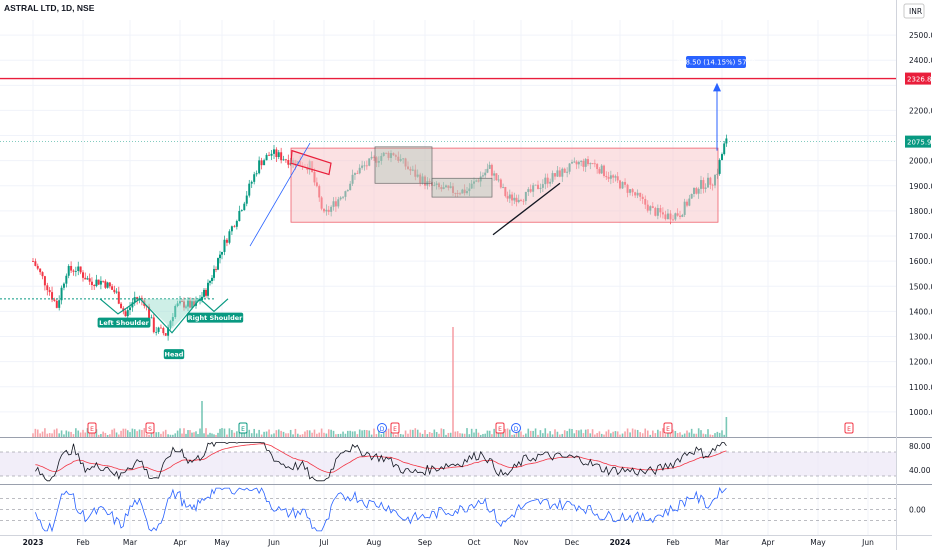 This screenshot has width=932, height=550. I want to click on event-marker, so click(243, 428).